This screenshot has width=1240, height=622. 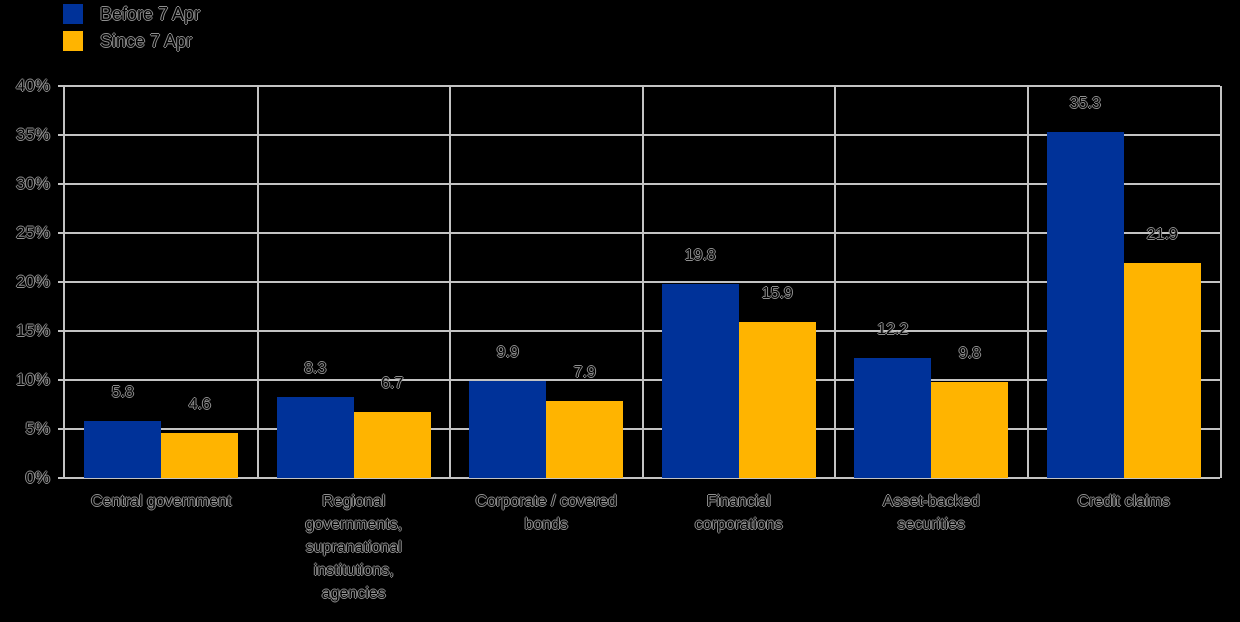 I want to click on bar-value-label: 4.6, so click(x=199, y=404).